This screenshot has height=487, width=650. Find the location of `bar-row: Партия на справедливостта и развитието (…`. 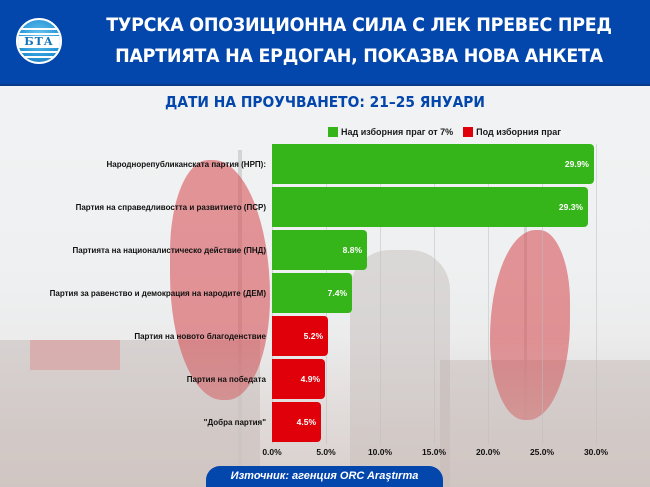

bar-row: Партия на справедливостта и развитието (… is located at coordinates (300, 207).